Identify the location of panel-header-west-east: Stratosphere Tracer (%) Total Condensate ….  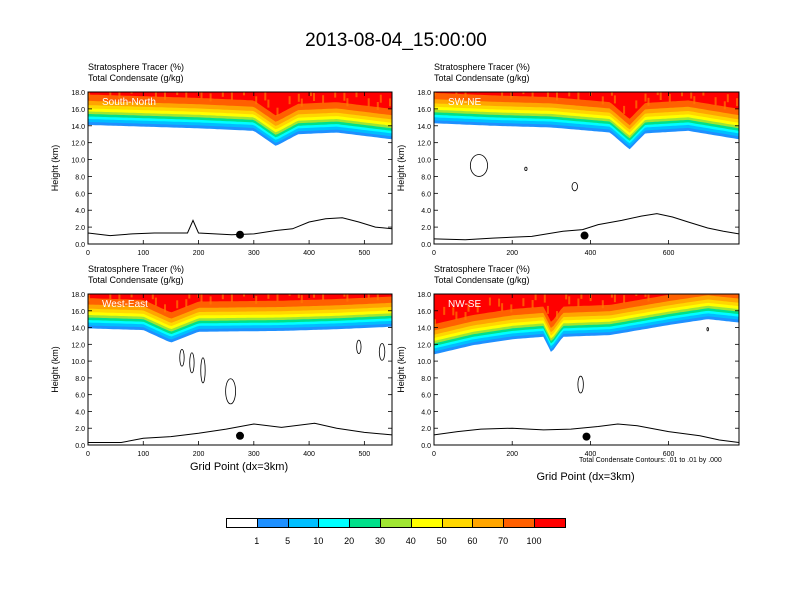
(136, 275).